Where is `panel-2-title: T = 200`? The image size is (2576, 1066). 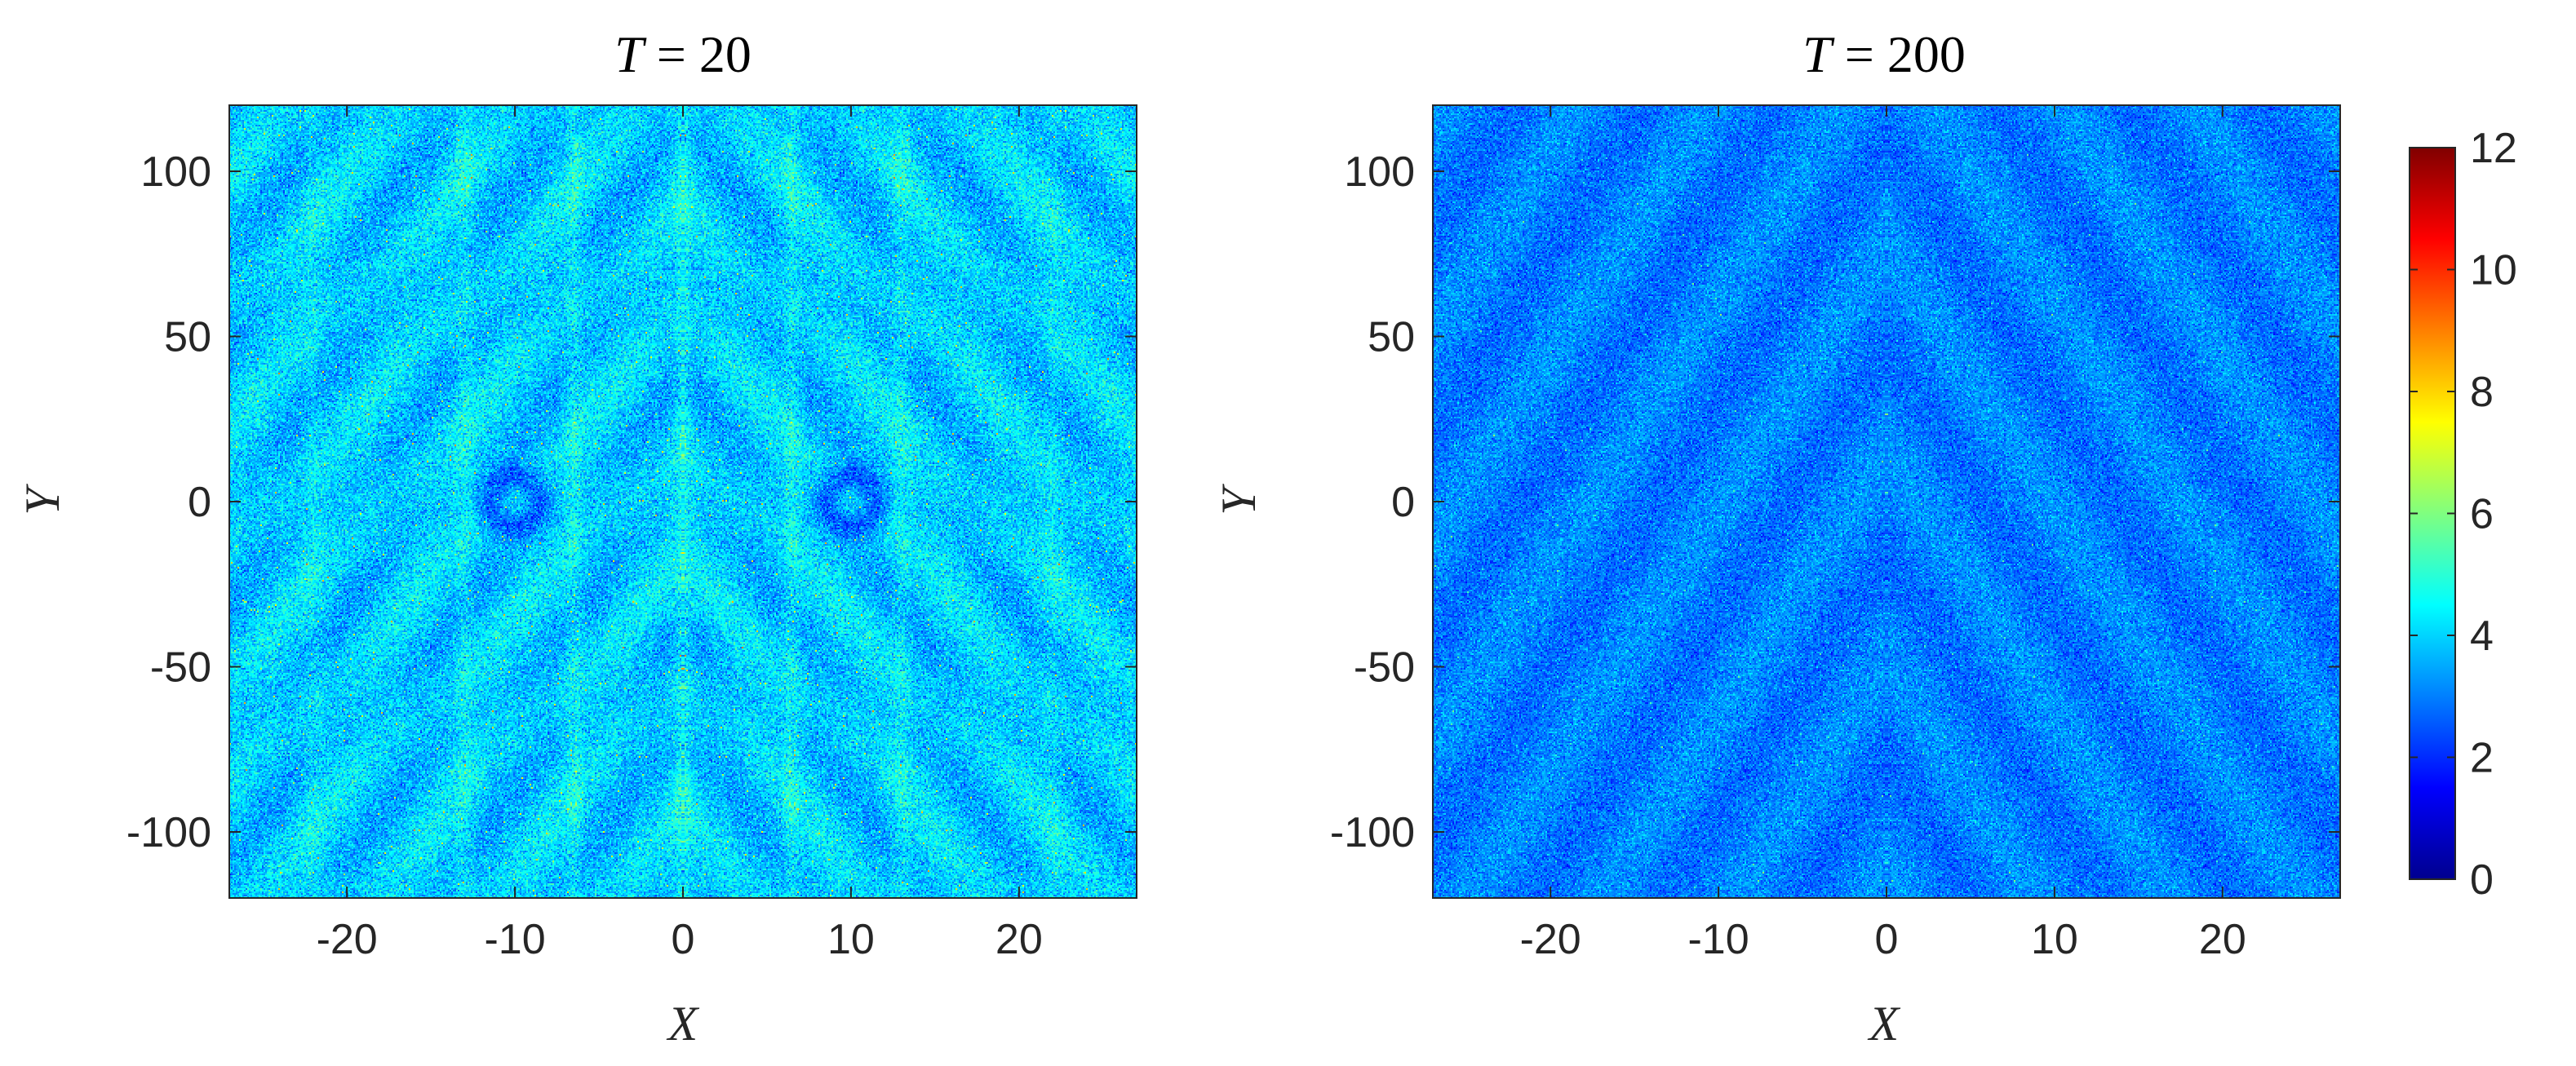 panel-2-title: T = 200 is located at coordinates (1884, 54).